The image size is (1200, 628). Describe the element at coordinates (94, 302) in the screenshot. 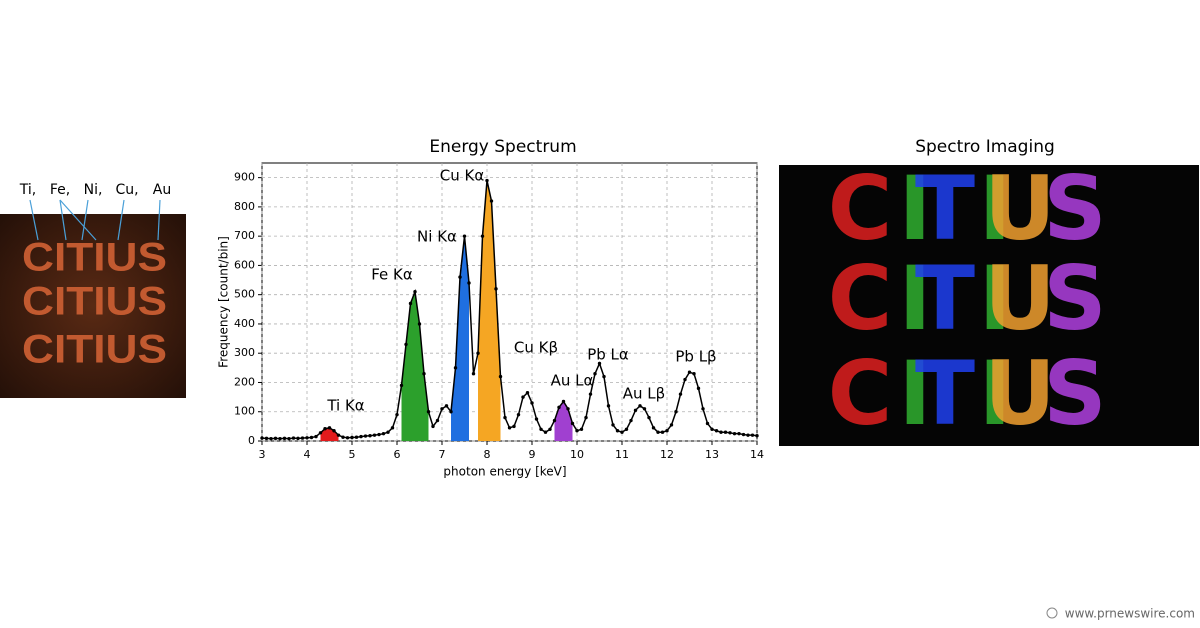

I see `photo-text: CITIUS` at that location.